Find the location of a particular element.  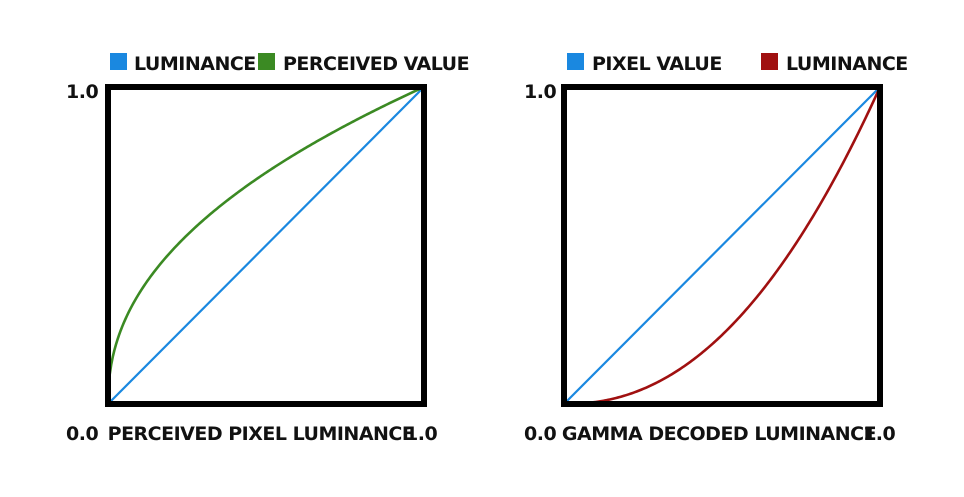

legend-label-luminance: LUMINANCE is located at coordinates (195, 64).